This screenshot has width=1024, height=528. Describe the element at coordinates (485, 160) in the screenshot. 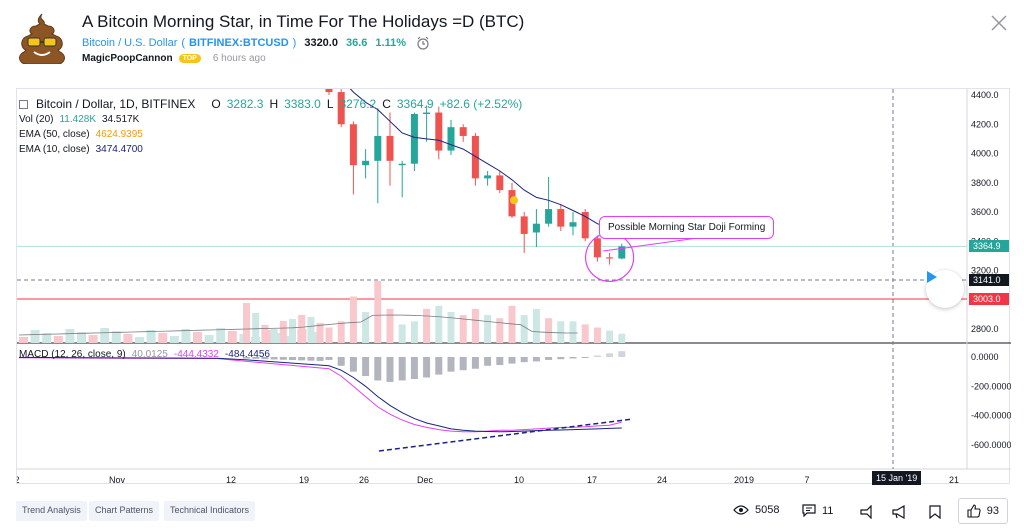

I see `ema10-line` at that location.